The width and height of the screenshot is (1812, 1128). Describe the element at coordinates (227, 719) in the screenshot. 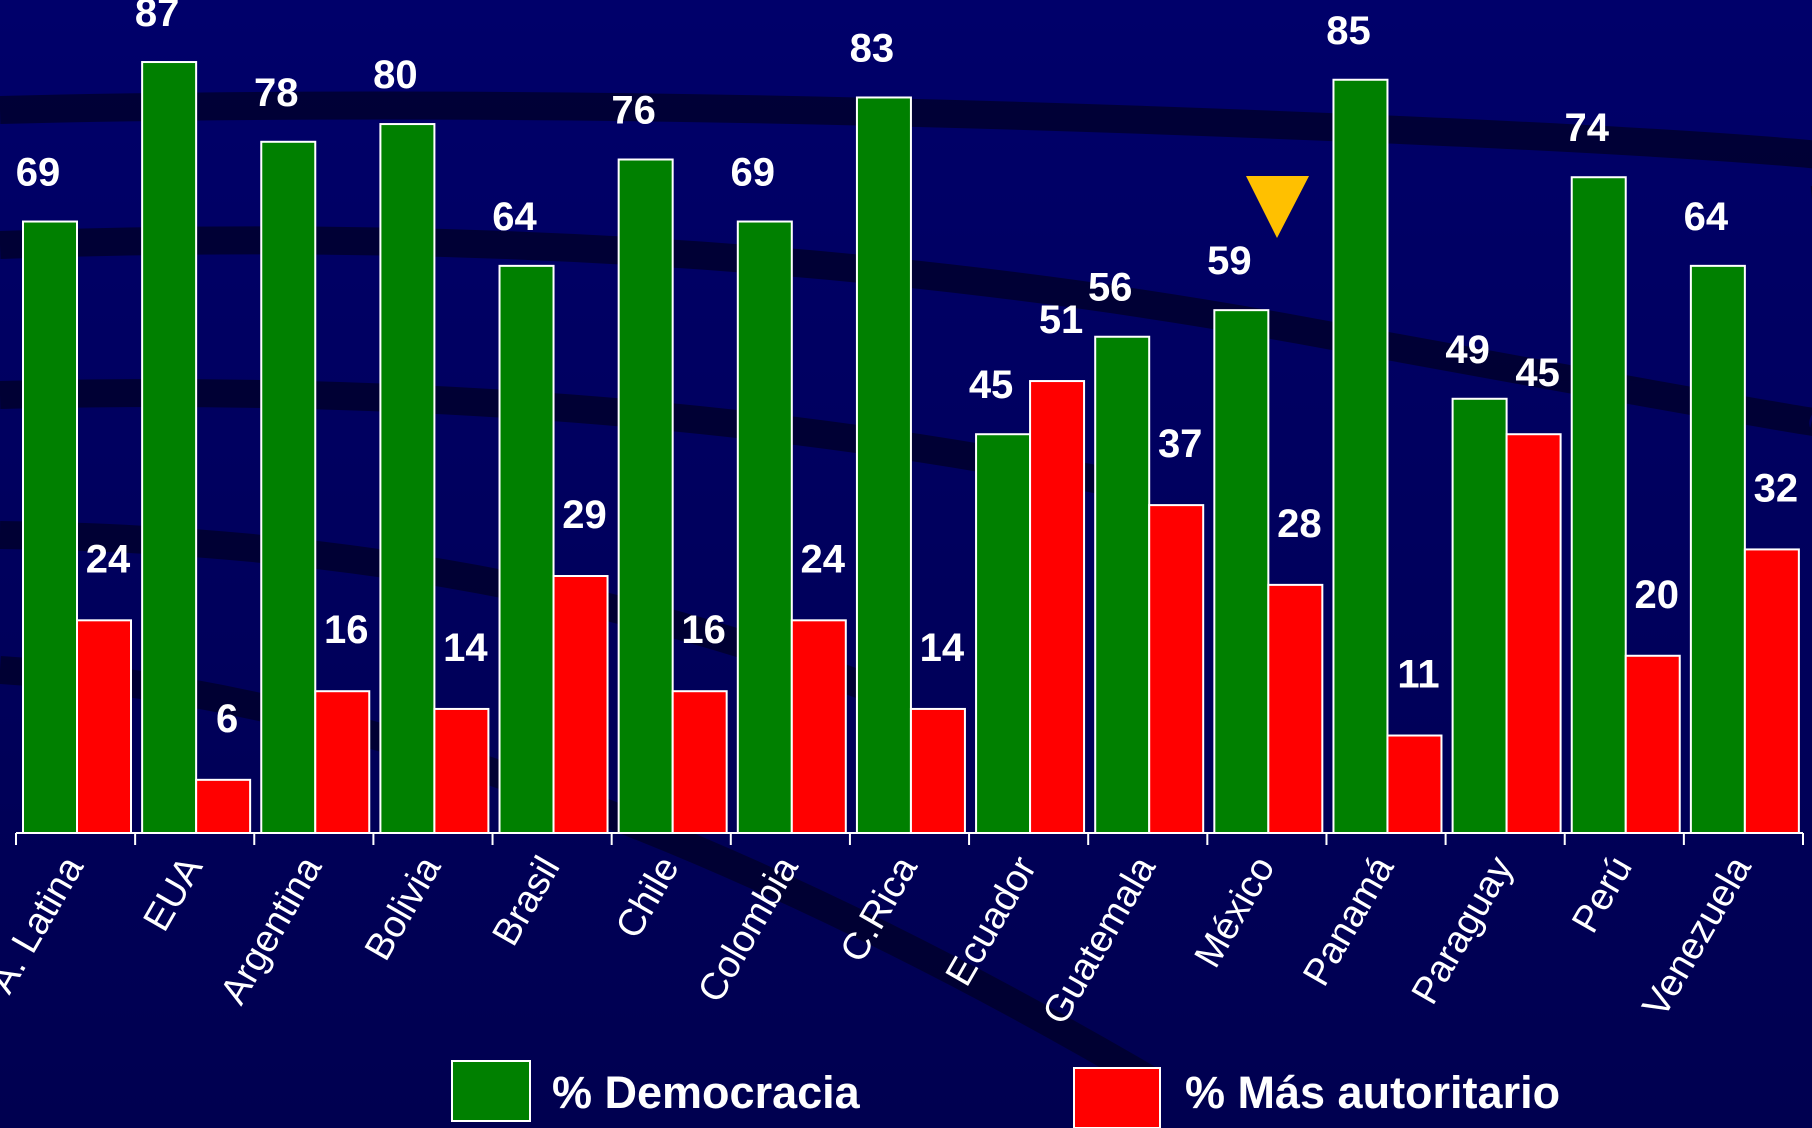

I see `data-label: 6` at that location.